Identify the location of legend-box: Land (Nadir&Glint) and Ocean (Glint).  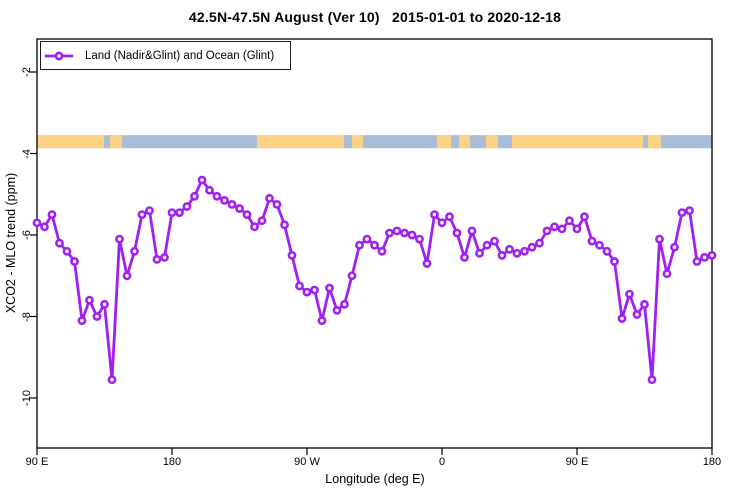
(165, 55).